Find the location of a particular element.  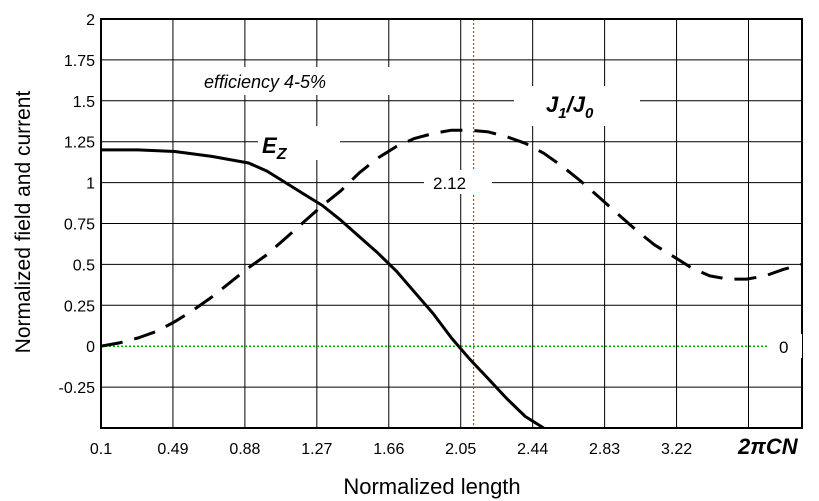

j-label-bg is located at coordinates (577, 106).